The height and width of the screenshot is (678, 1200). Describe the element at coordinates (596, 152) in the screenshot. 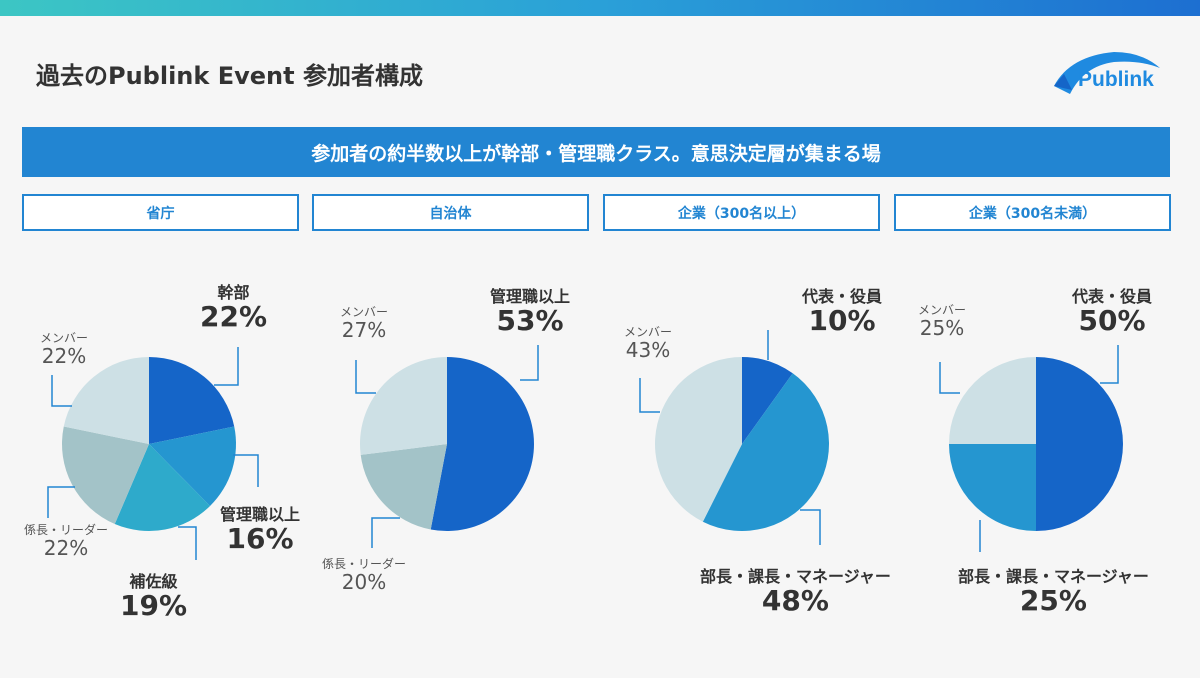

I see `headline-banner: 参加者の約半数以上が幹部・管理職クラス。意思決定層が集まる場` at that location.